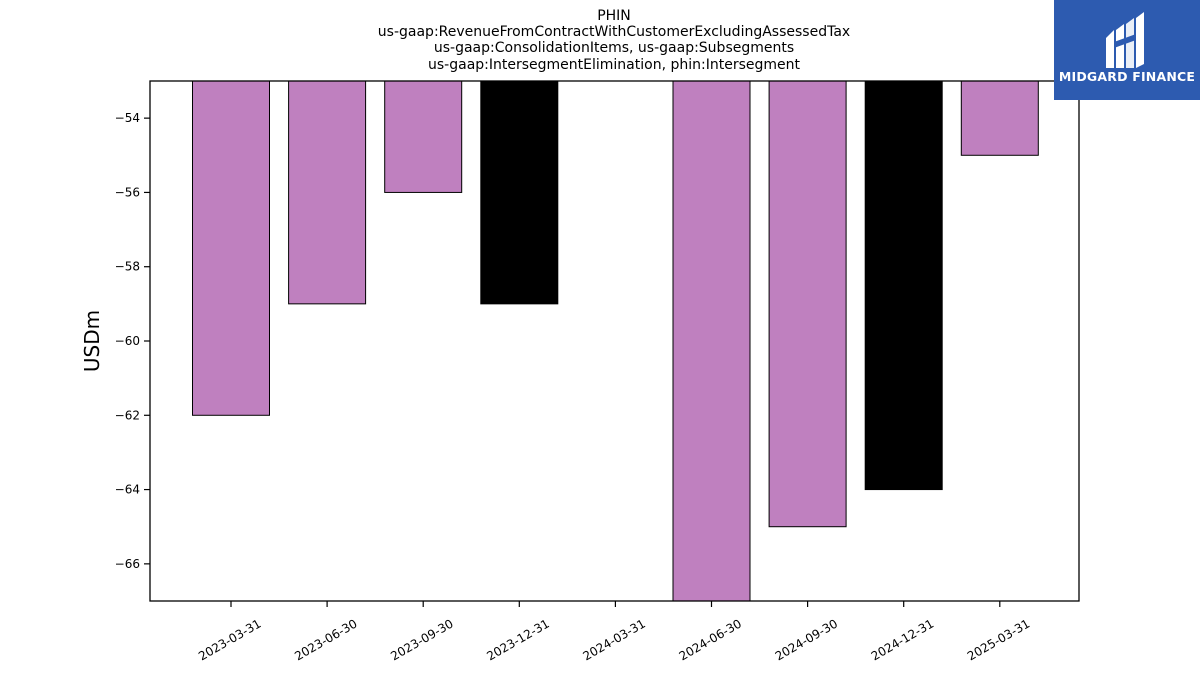 The image size is (1200, 675). Describe the element at coordinates (127, 415) in the screenshot. I see `y-tick-label: −62` at that location.